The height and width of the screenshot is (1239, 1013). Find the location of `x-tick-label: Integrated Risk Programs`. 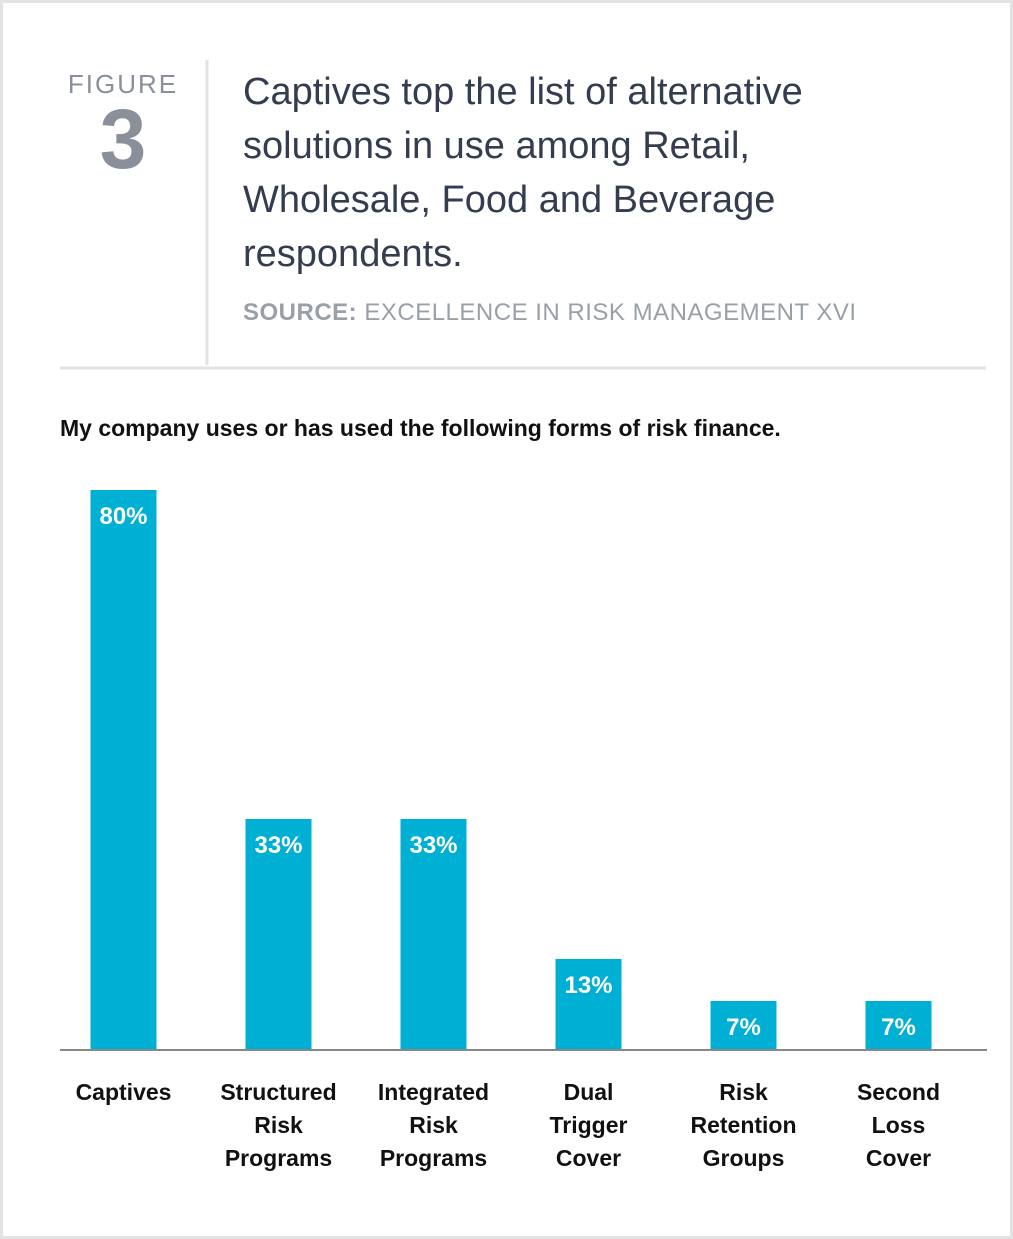

x-tick-label: Integrated Risk Programs is located at coordinates (433, 1125).